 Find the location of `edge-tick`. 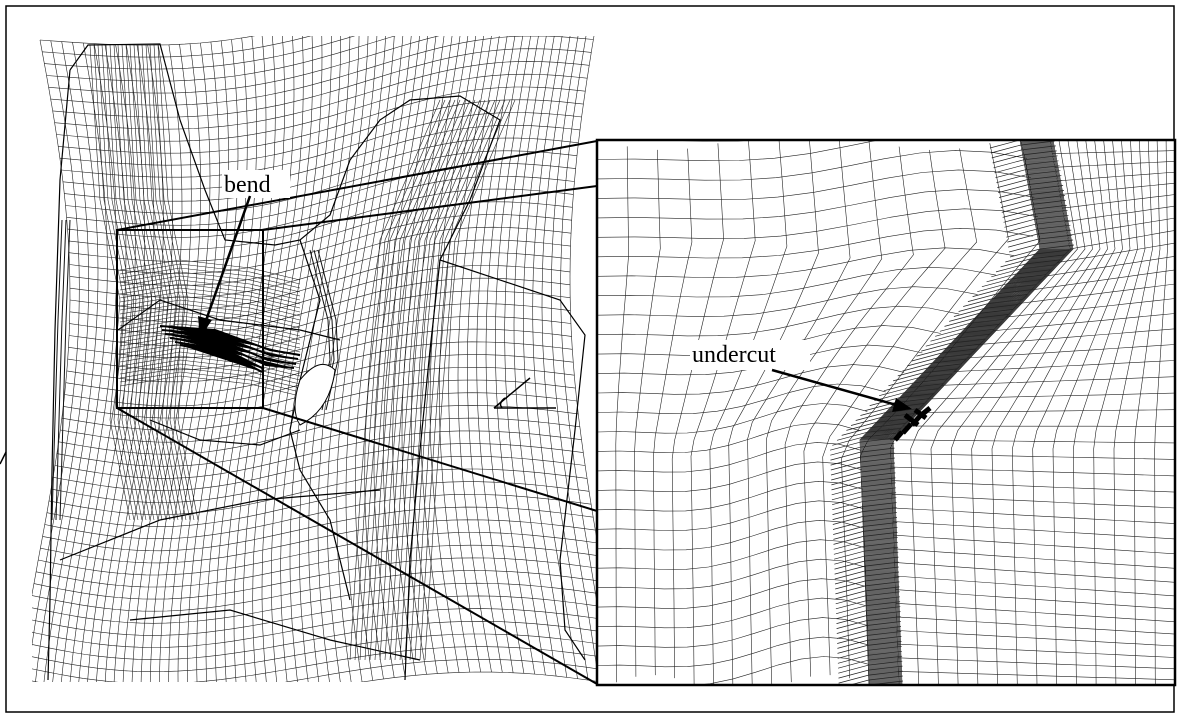

edge-tick is located at coordinates (3, 458).